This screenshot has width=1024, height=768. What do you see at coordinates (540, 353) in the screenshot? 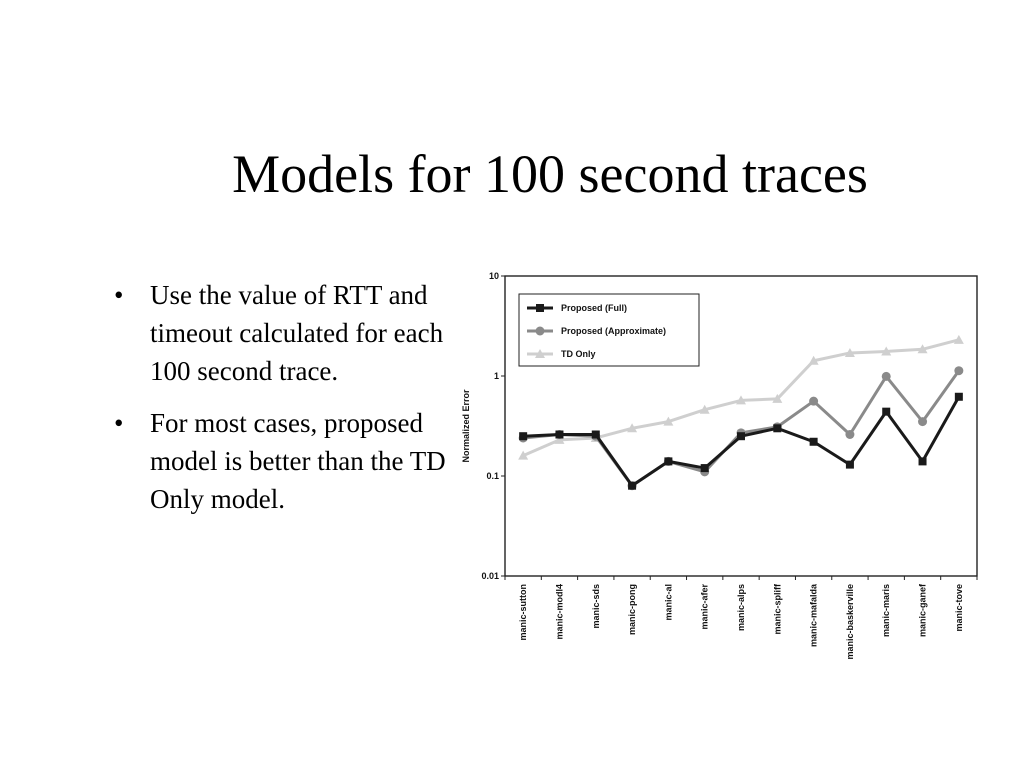
I see `legend-swatch-triangle` at bounding box center [540, 353].